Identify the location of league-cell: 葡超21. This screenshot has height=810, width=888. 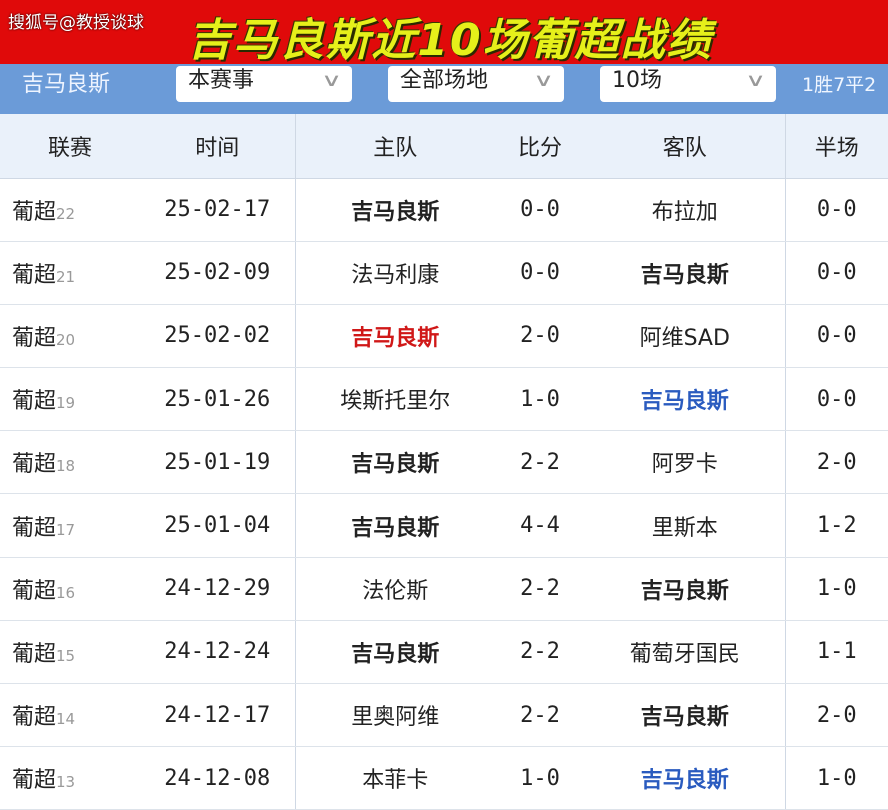
(70, 273).